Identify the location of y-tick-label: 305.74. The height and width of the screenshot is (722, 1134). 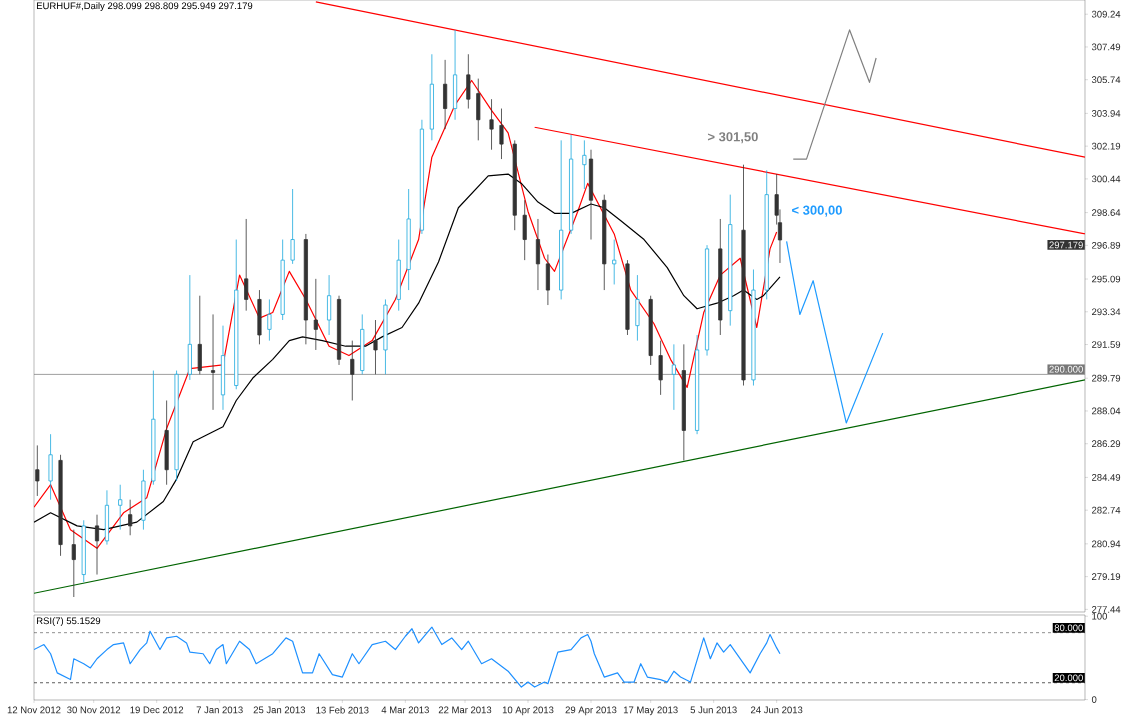
(1106, 80).